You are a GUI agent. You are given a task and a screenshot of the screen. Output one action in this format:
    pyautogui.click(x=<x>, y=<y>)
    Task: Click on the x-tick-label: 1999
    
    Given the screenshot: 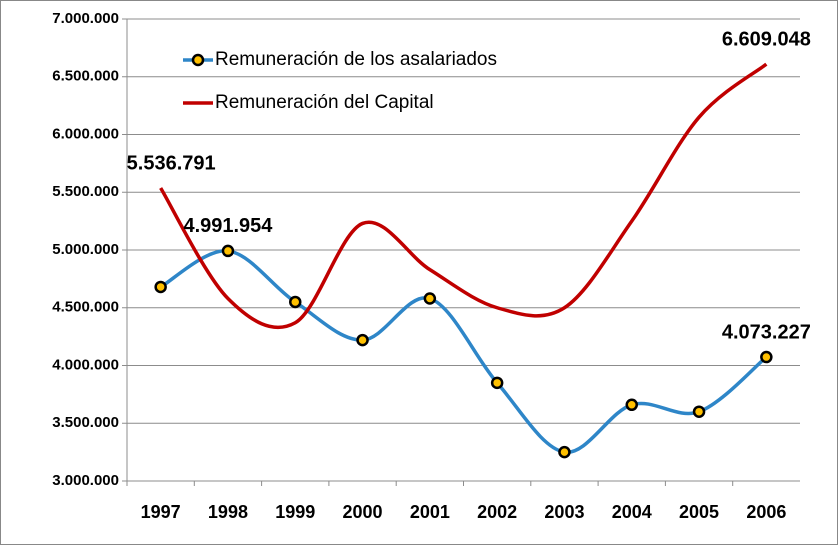 What is the action you would take?
    pyautogui.click(x=295, y=512)
    